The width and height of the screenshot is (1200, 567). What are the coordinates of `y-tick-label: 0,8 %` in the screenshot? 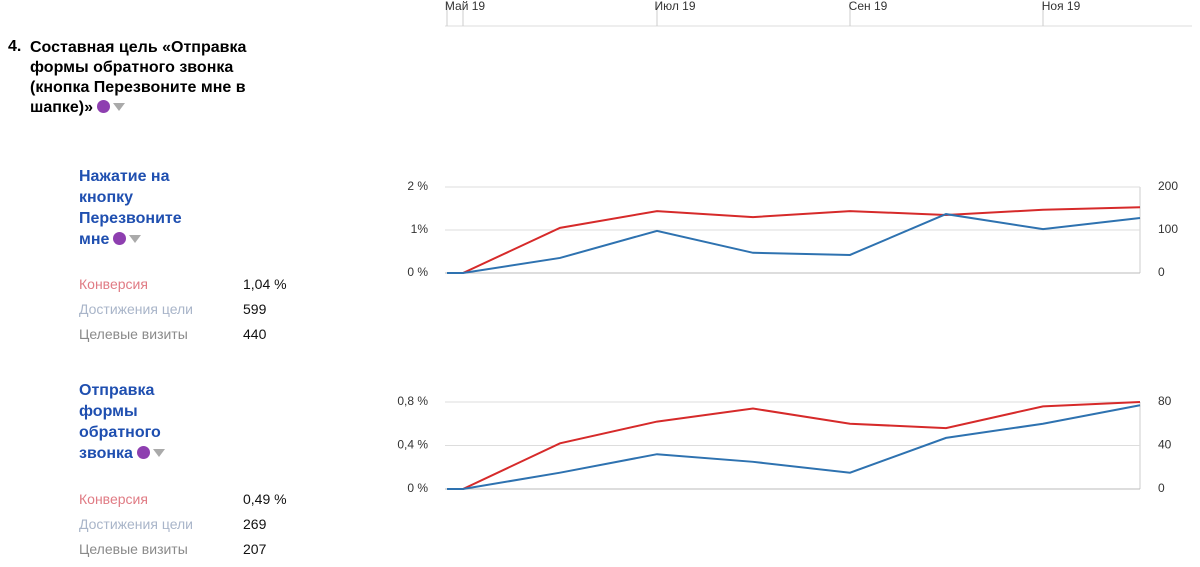 It's located at (412, 401).